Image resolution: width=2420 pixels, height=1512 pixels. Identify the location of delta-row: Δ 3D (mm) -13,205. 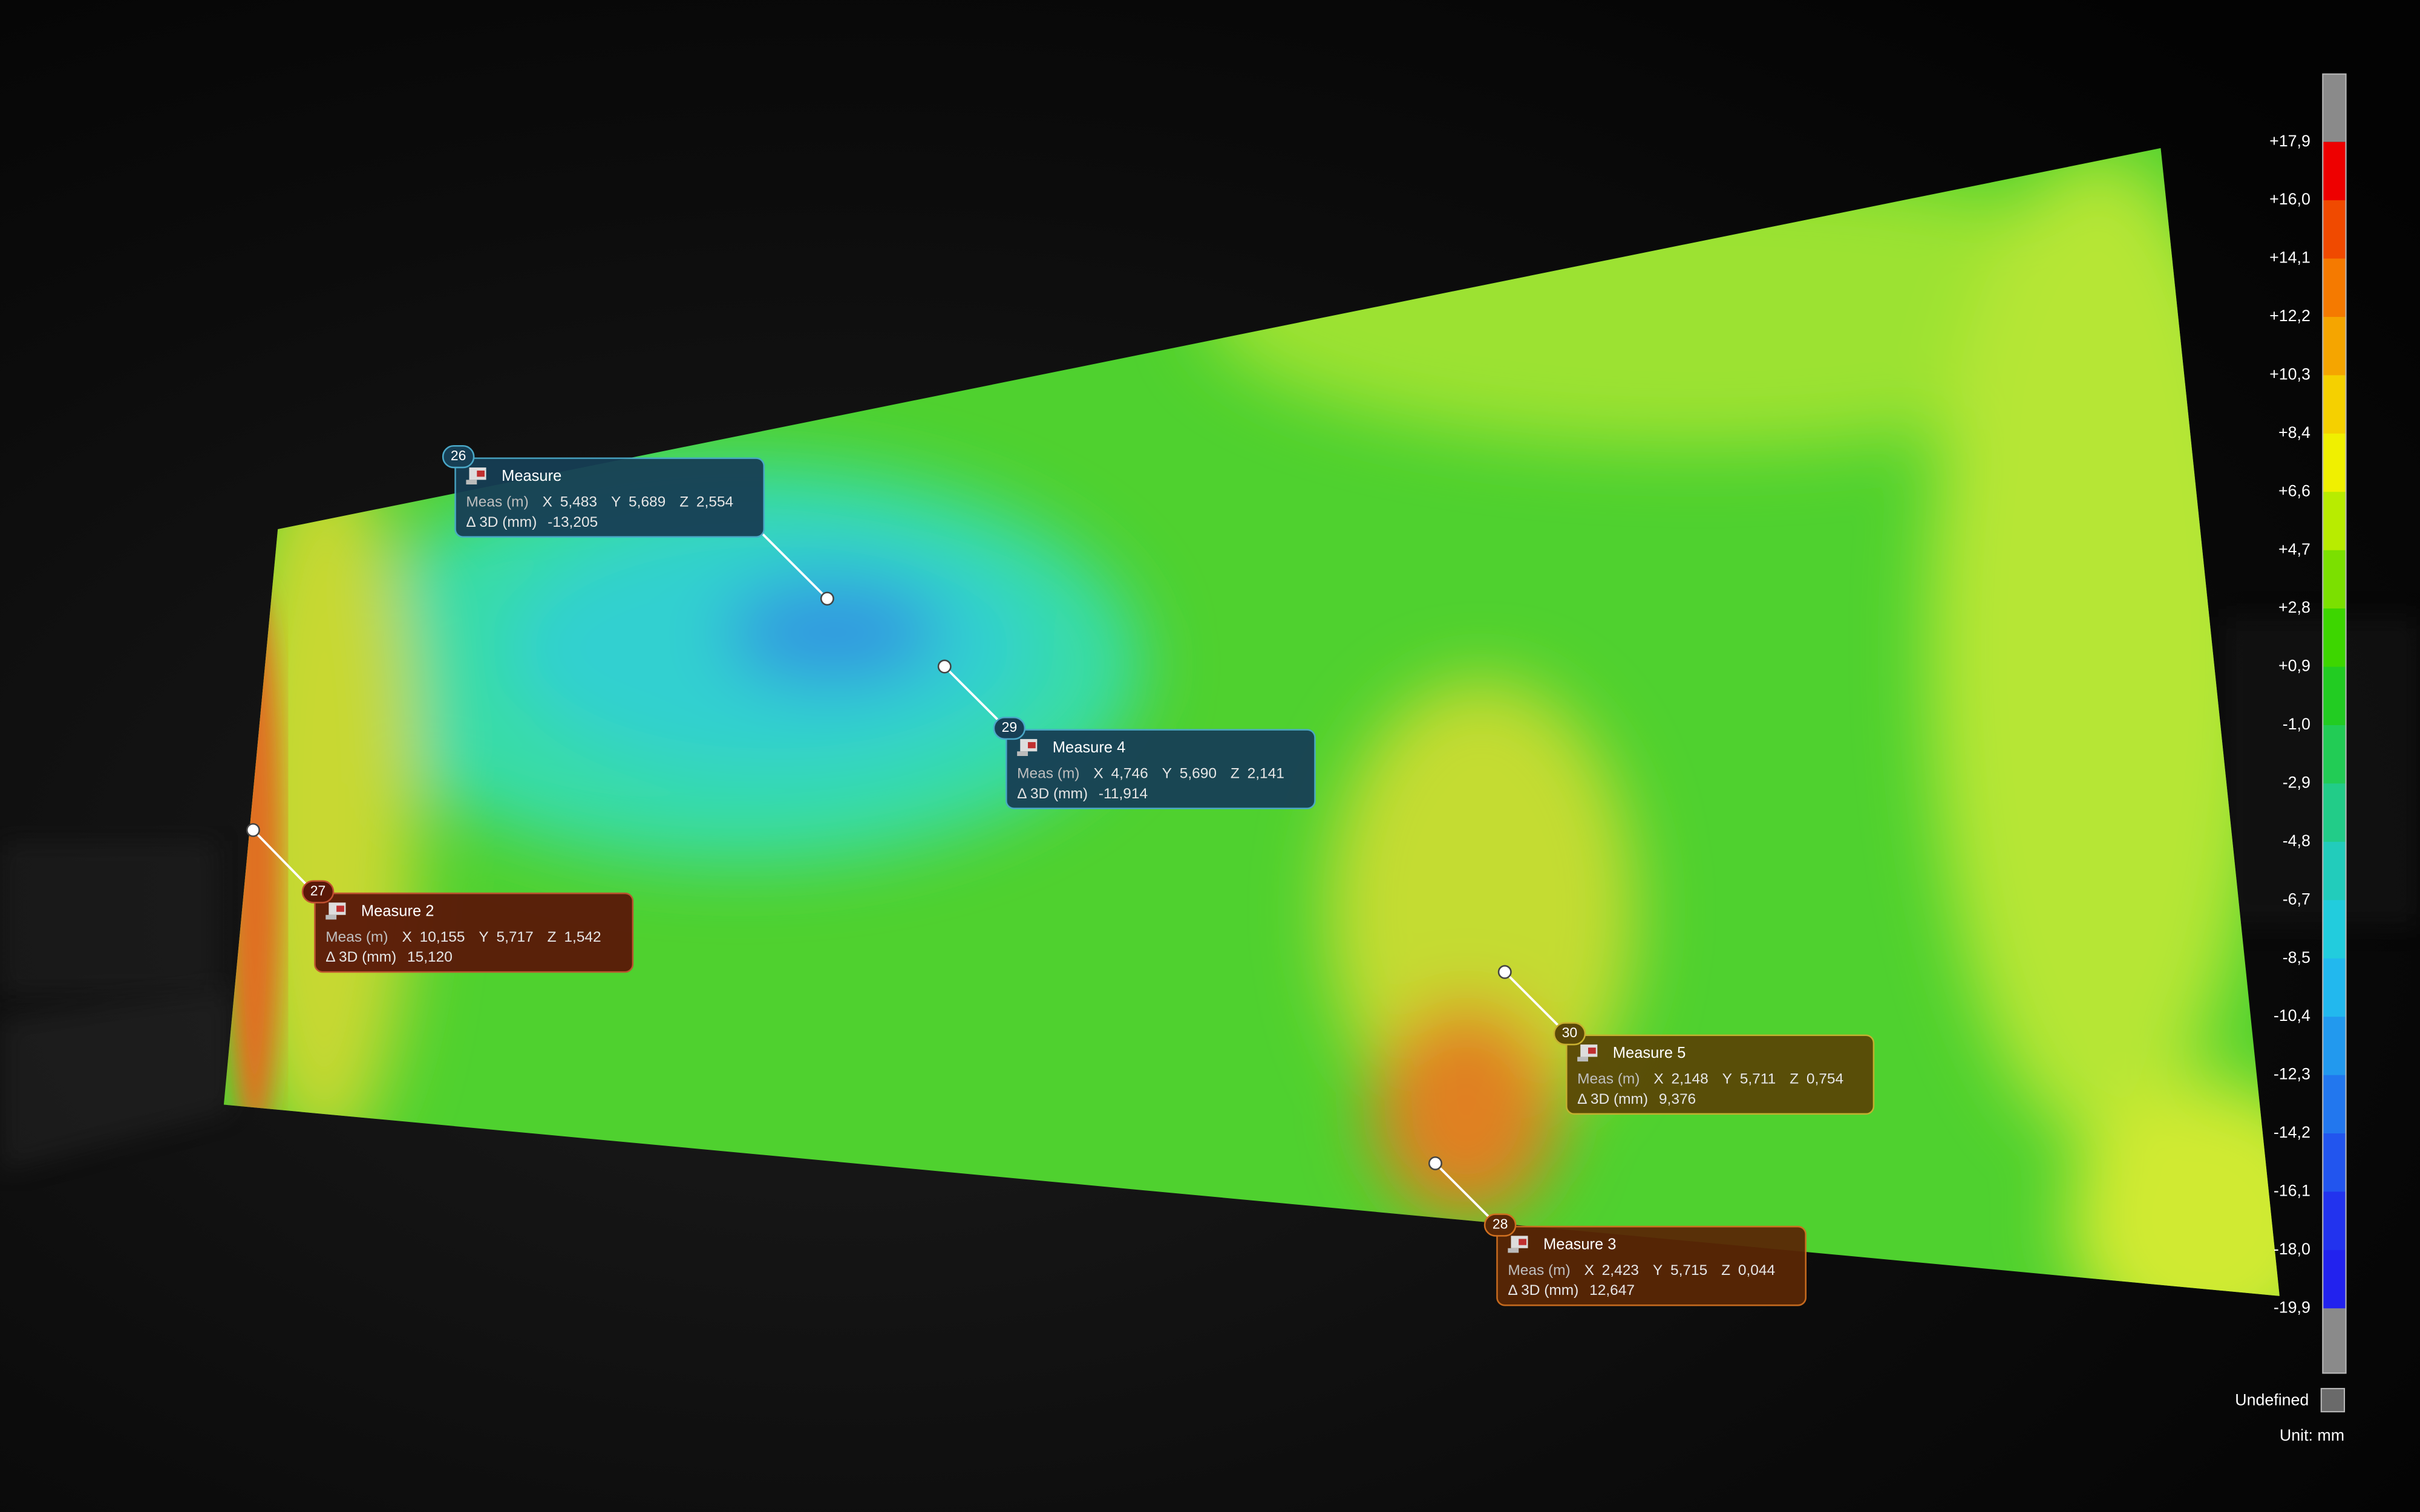
(532, 522).